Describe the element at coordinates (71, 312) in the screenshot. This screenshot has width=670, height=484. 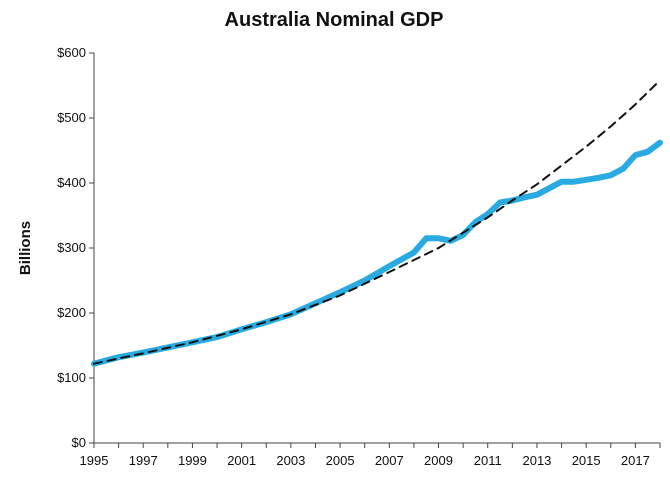
I see `y-tick-label: $200` at that location.